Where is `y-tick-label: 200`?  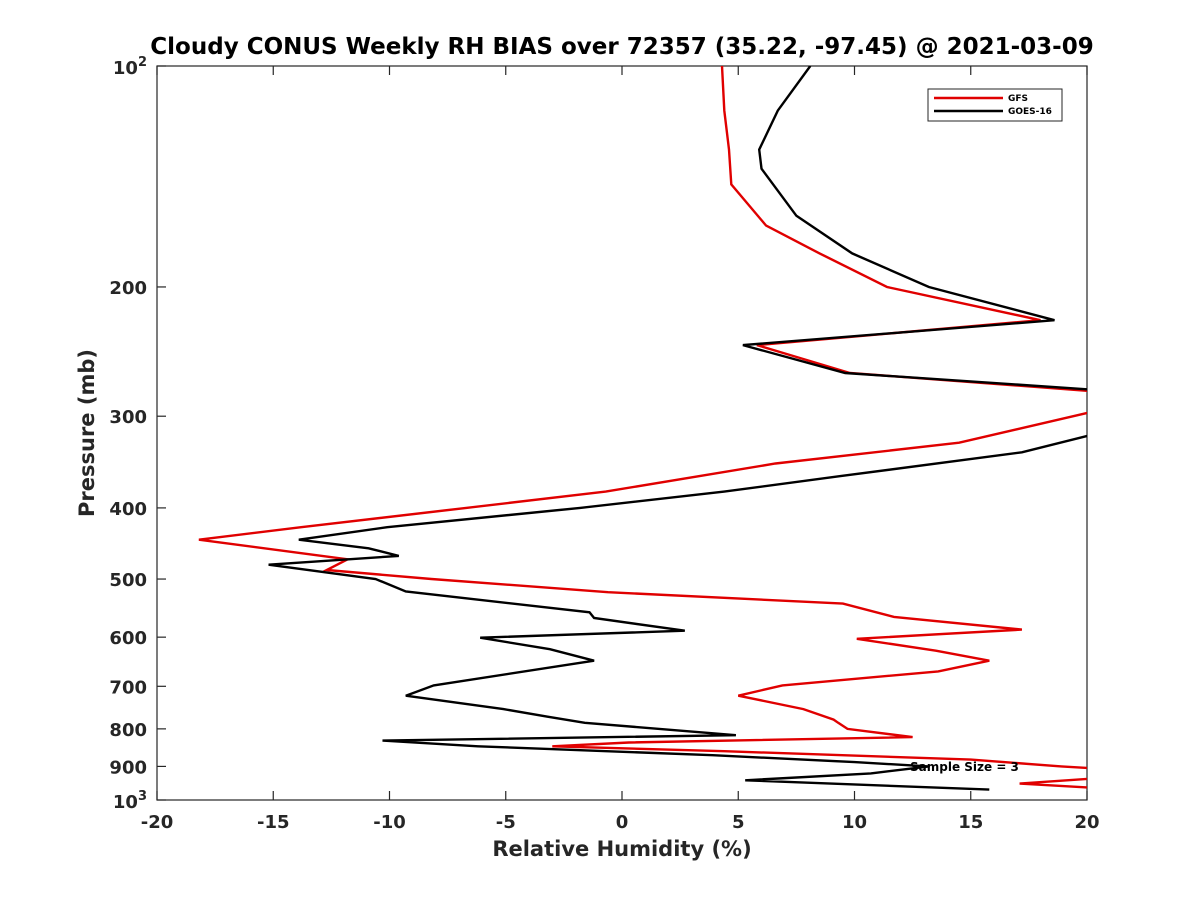
y-tick-label: 200 is located at coordinates (128, 288).